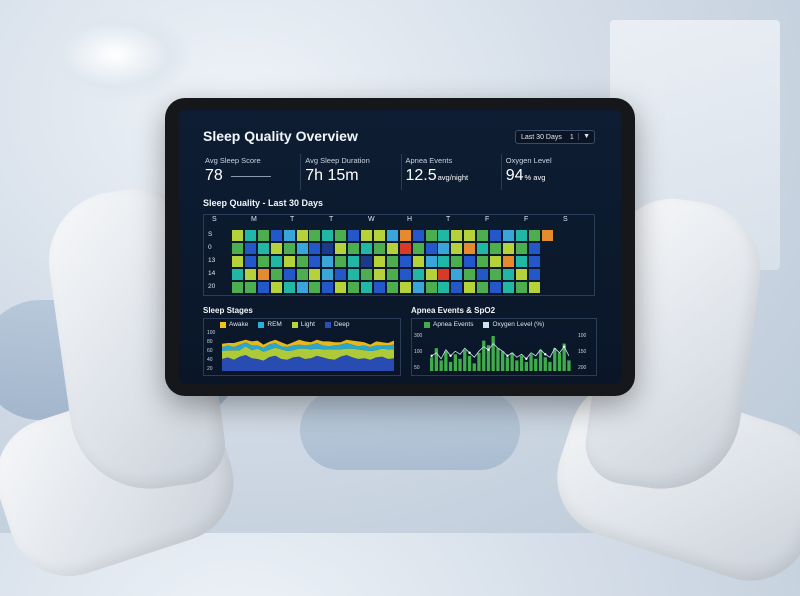 The image size is (800, 596). What do you see at coordinates (500, 352) in the screenshot?
I see `apnea-spo2-svg: 300 100 50 100 150 200` at bounding box center [500, 352].